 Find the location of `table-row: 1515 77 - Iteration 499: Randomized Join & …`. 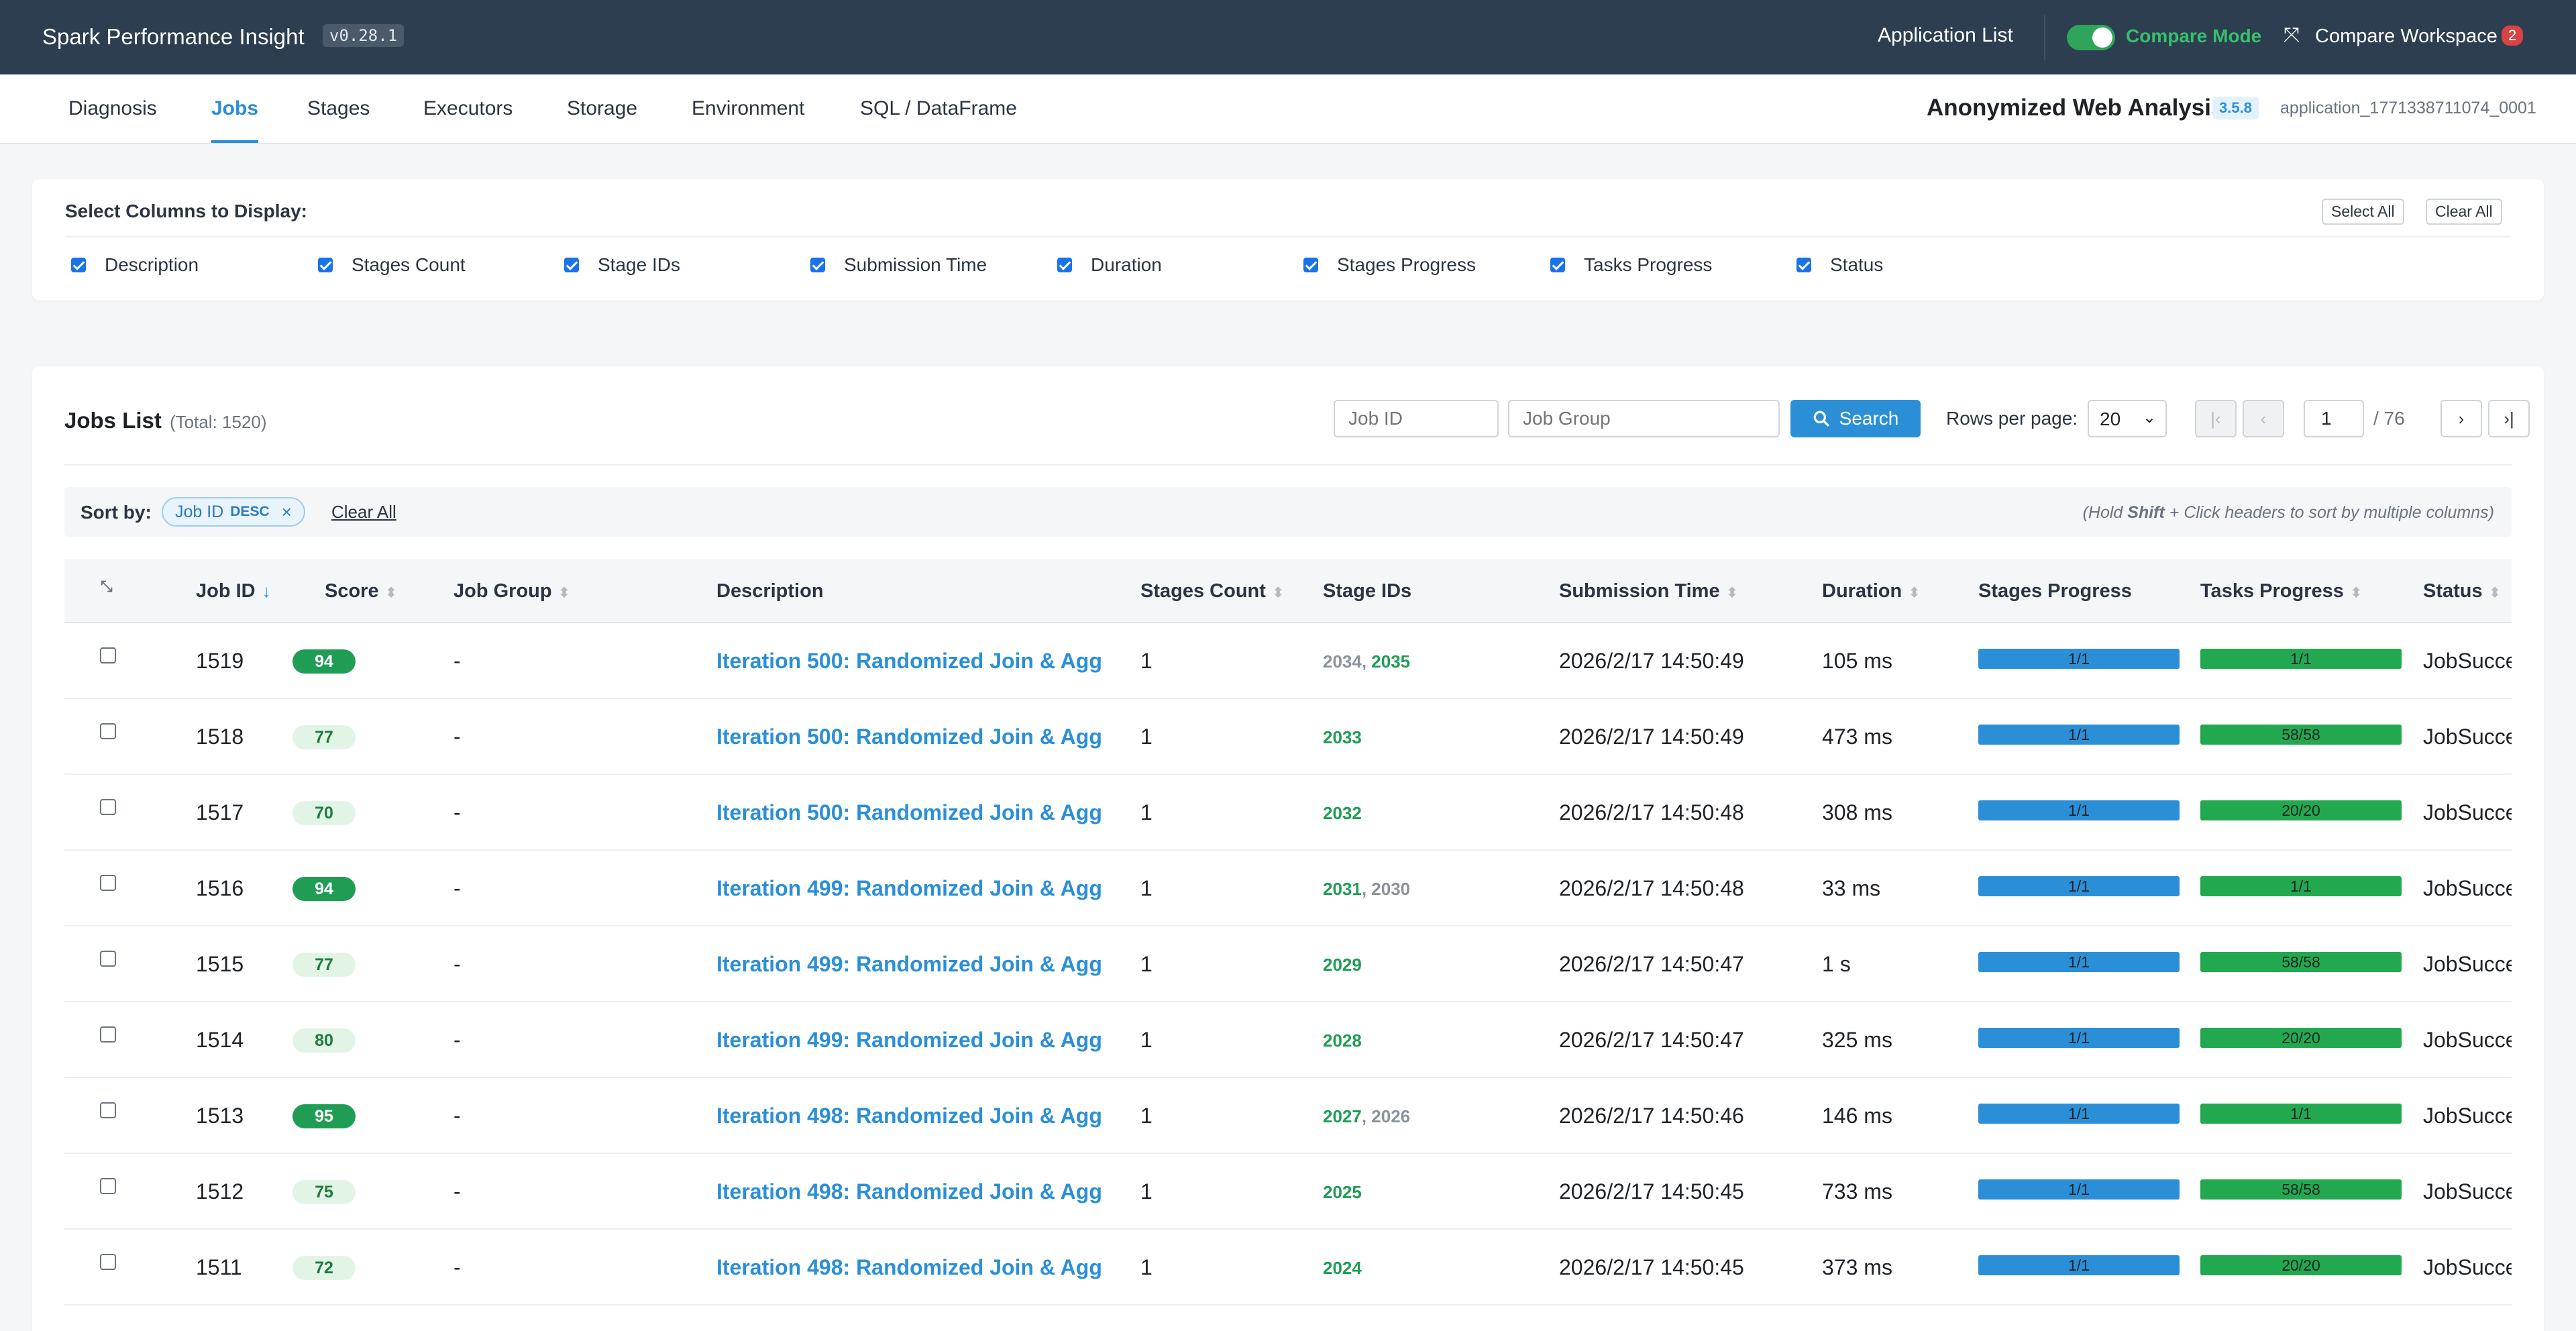

table-row: 1515 77 - Iteration 499: Randomized Join & … is located at coordinates (1288, 963).